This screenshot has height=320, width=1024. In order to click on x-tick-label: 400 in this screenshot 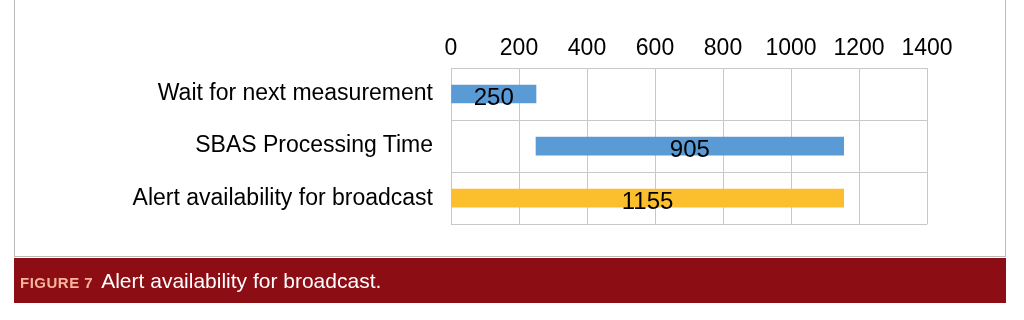, I will do `click(587, 46)`.